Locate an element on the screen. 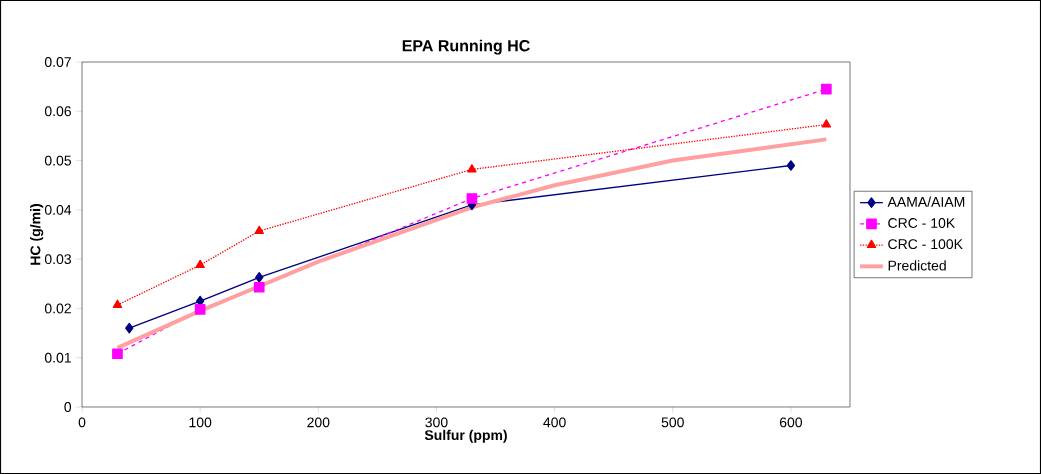 The height and width of the screenshot is (474, 1041). y-tick-label: 0 is located at coordinates (68, 407).